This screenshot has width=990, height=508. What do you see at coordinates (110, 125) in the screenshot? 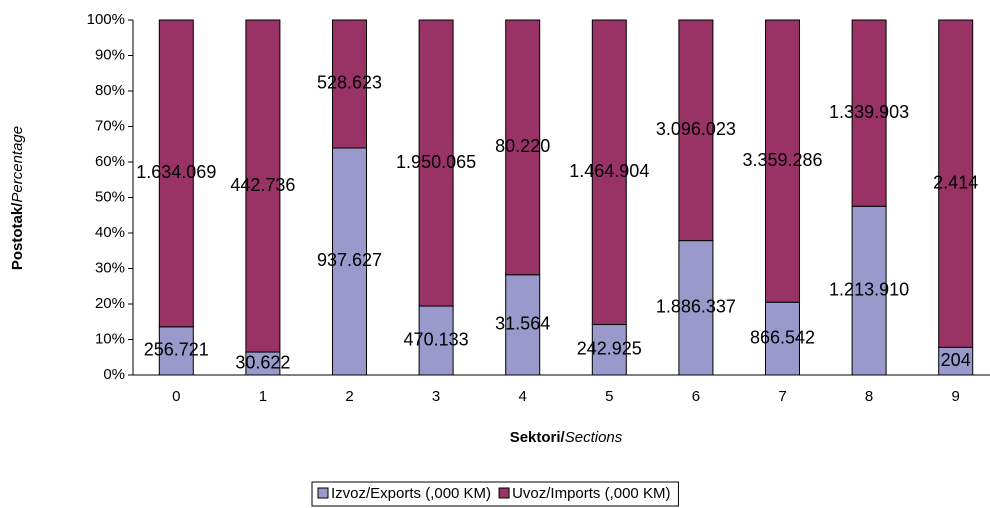
I see `y-tick-label: 70%` at bounding box center [110, 125].